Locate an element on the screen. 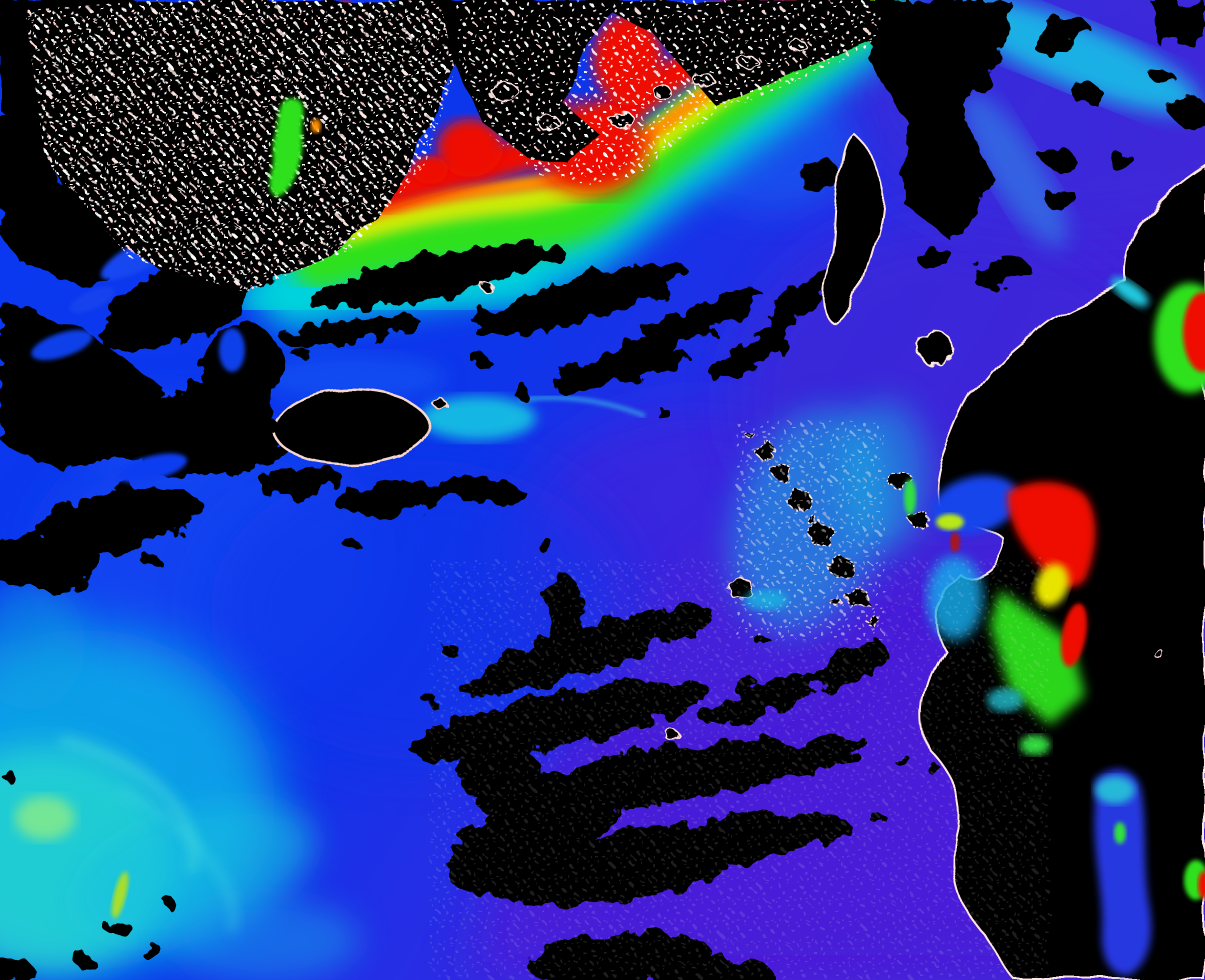 This screenshot has height=980, width=1205. green-inlet-bloom is located at coordinates (286, 147).